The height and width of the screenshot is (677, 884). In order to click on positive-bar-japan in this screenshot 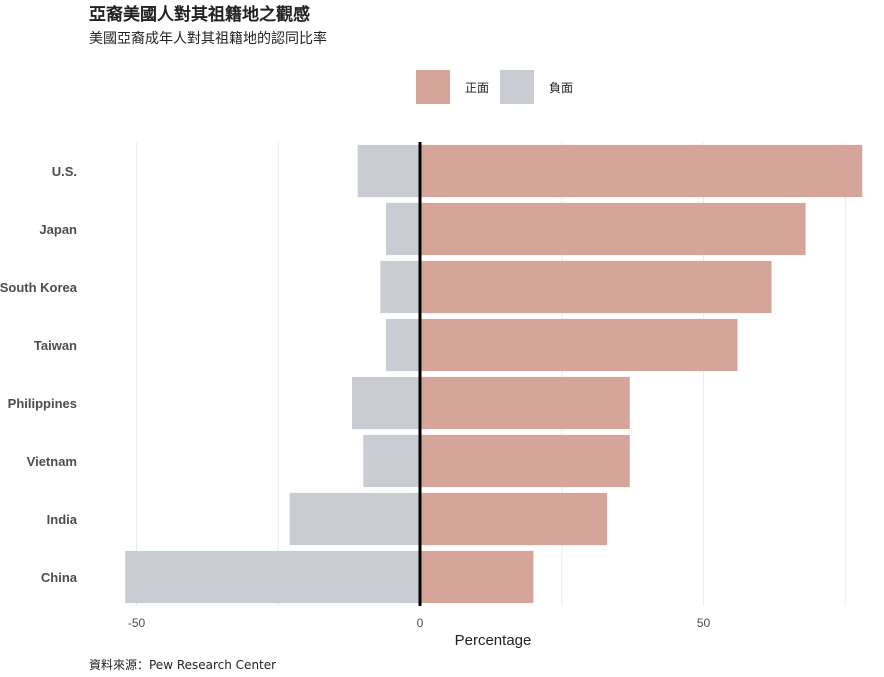, I will do `click(613, 229)`.